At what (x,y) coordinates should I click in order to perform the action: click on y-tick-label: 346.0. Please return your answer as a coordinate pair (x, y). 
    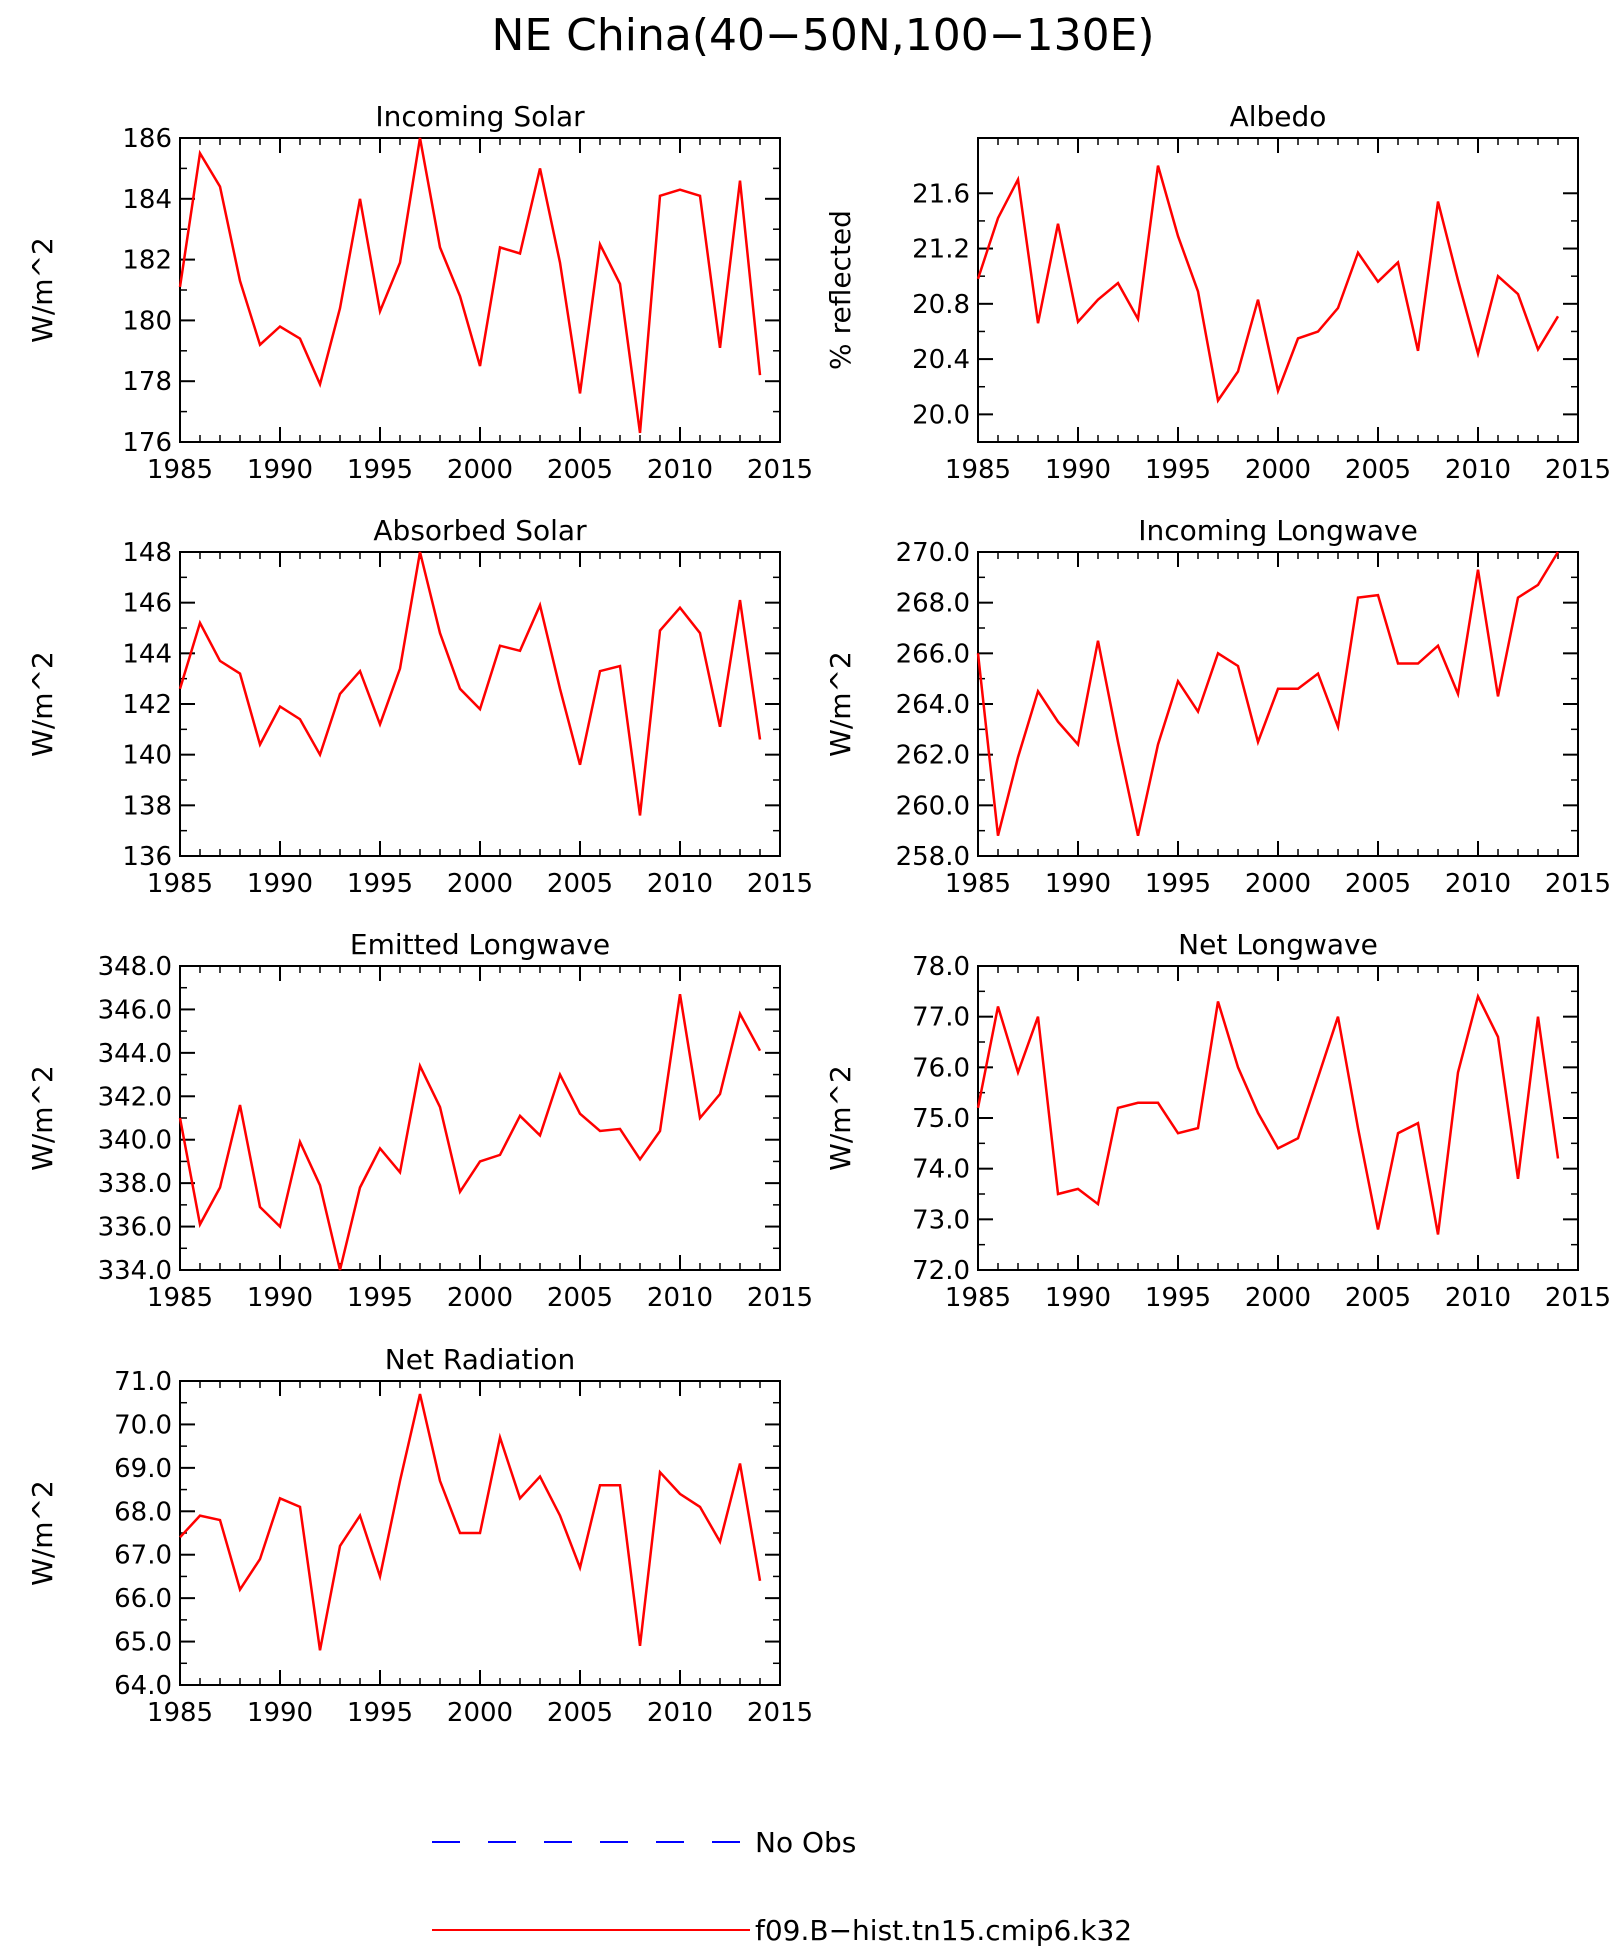
    Looking at the image, I should click on (135, 1010).